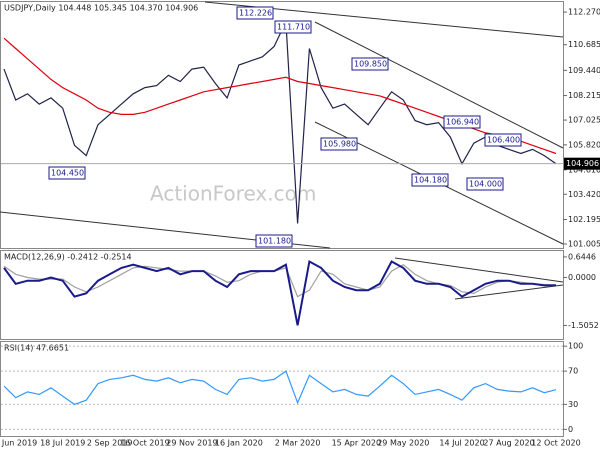 The width and height of the screenshot is (600, 450). What do you see at coordinates (239, 443) in the screenshot?
I see `x-tick-label: 16 Jan 2020` at bounding box center [239, 443].